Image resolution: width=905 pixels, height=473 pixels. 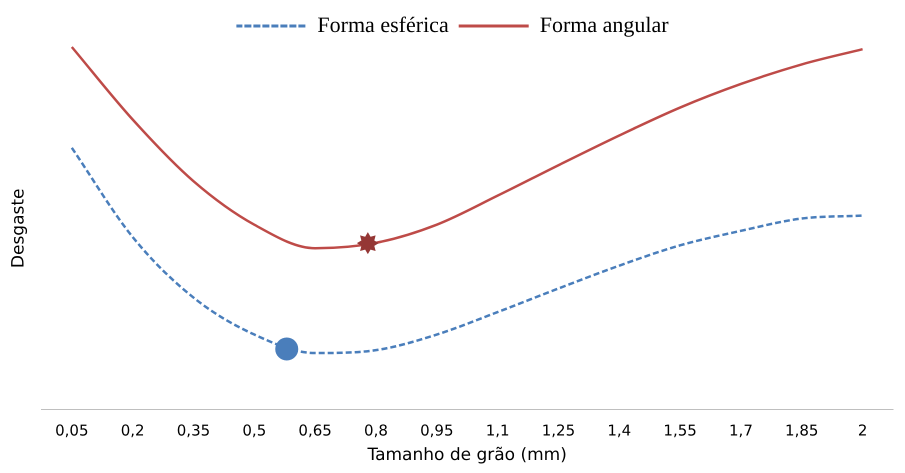 I want to click on legend-label: Forma angular, so click(x=605, y=24).